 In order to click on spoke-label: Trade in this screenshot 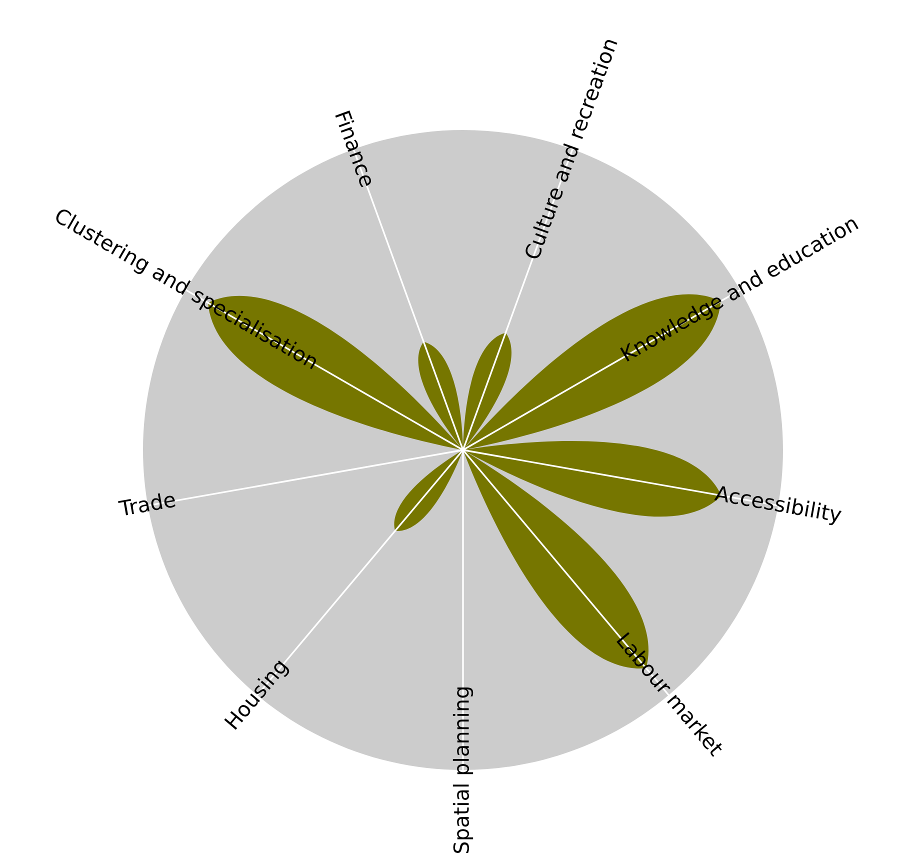, I will do `click(147, 503)`.